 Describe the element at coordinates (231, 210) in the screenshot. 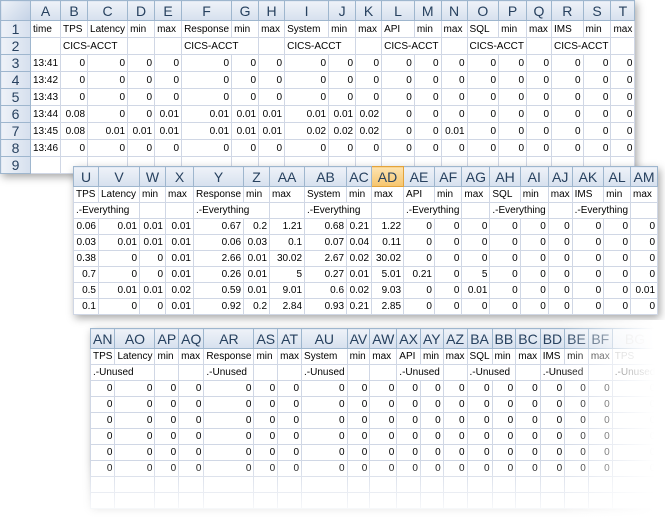

I see `cell-group-label: .-Everything` at that location.